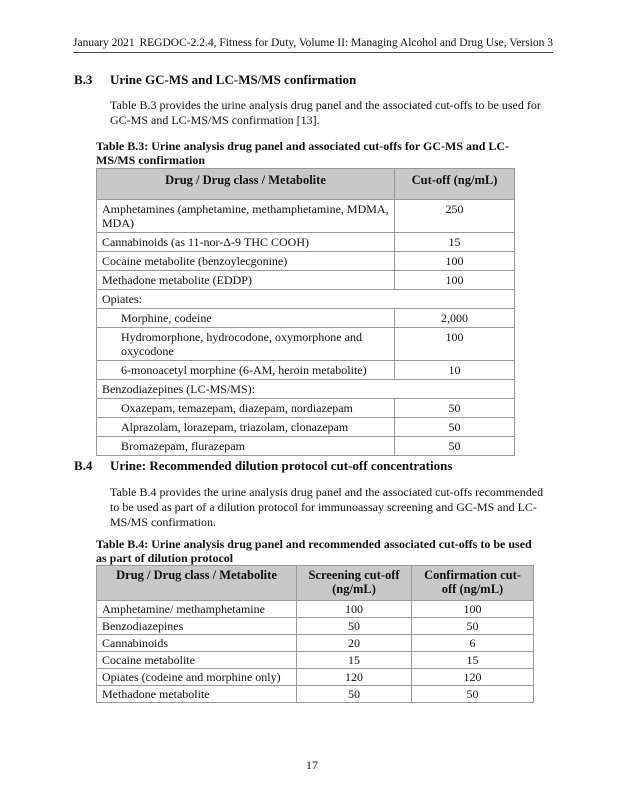 Image resolution: width=624 pixels, height=807 pixels. I want to click on section-number: B.4, so click(83, 465).